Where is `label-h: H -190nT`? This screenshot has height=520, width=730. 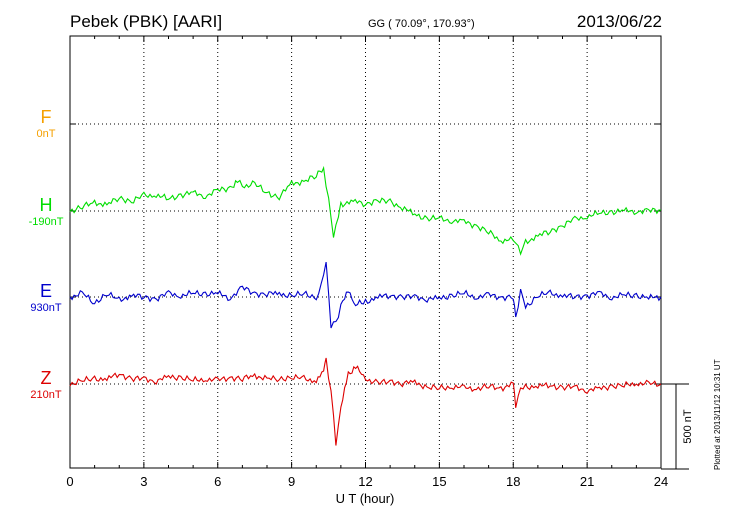
label-h: H -190nT is located at coordinates (46, 211).